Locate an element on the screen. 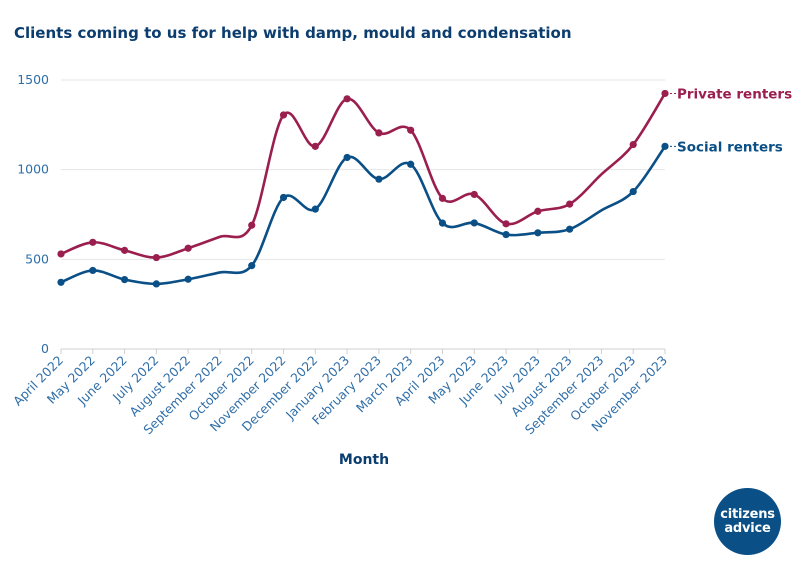 This screenshot has width=796, height=575. citizens-advice-logo: citizens advice is located at coordinates (747, 521).